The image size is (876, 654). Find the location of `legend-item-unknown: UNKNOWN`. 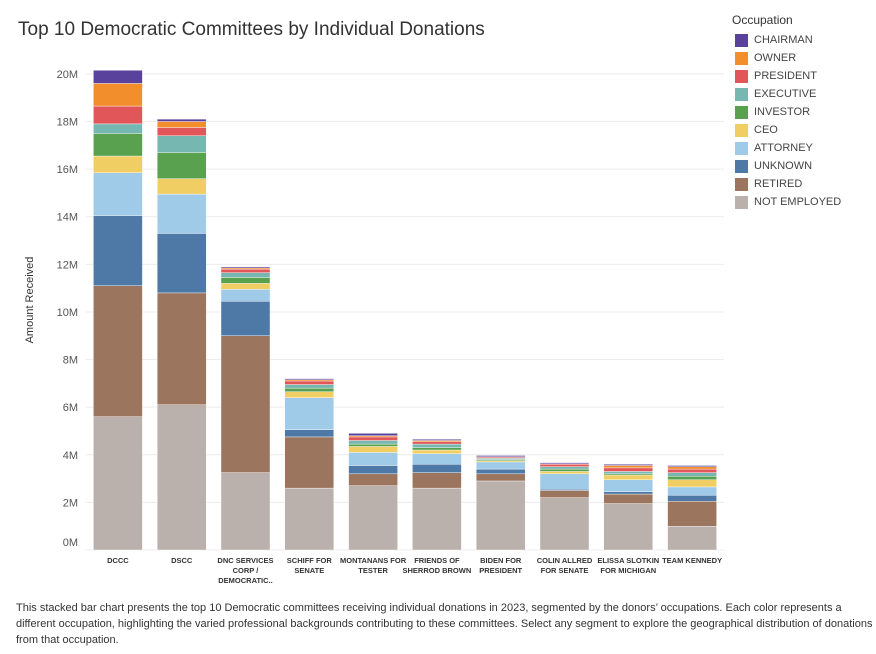

legend-item-unknown: UNKNOWN is located at coordinates (802, 166).